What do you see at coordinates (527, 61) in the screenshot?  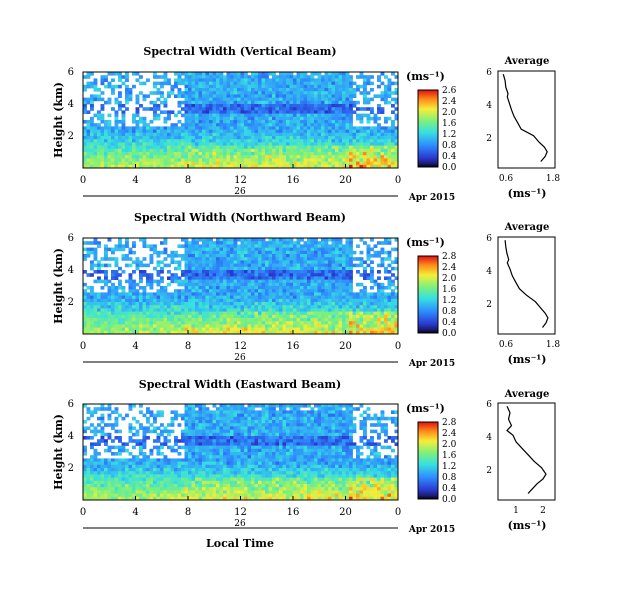 I see `average-title: Average` at bounding box center [527, 61].